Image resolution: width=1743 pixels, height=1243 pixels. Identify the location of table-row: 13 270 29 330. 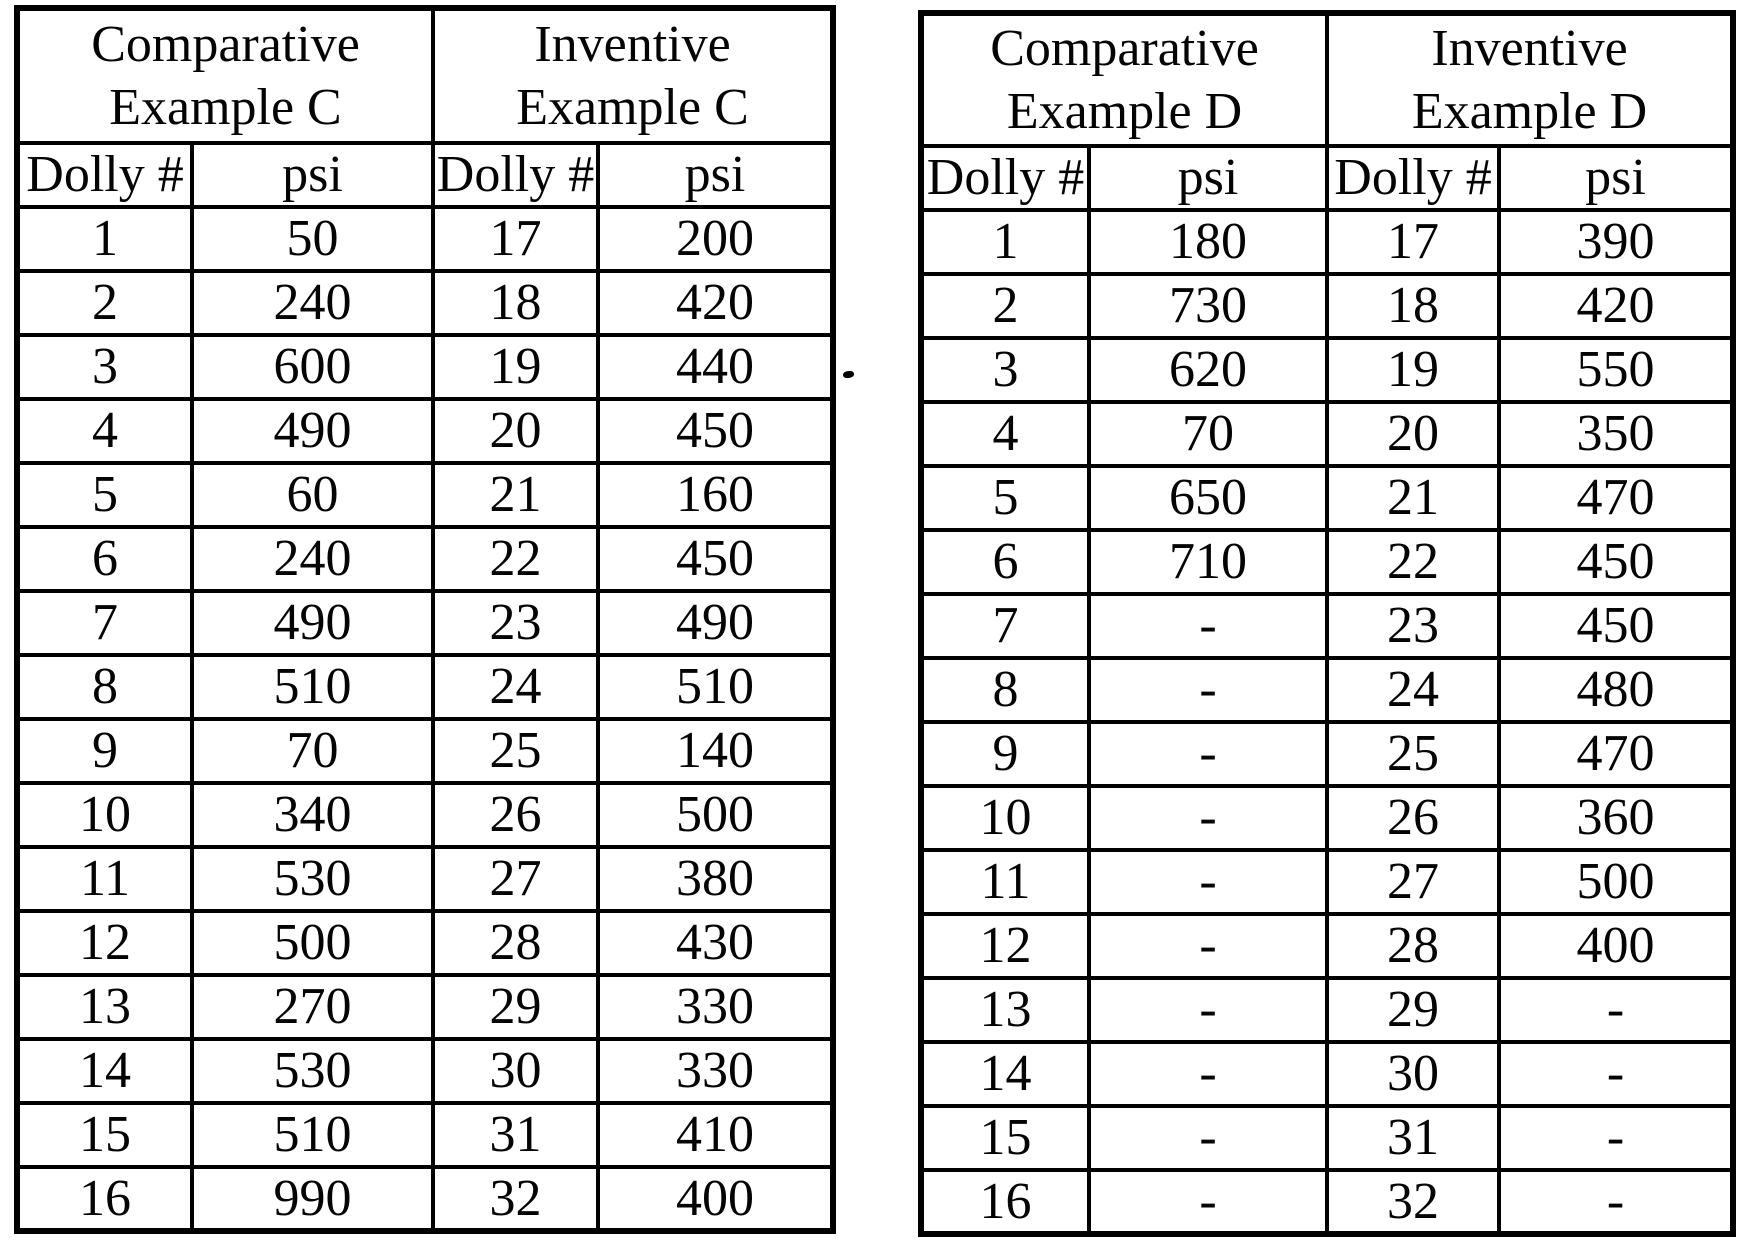
(425, 1007).